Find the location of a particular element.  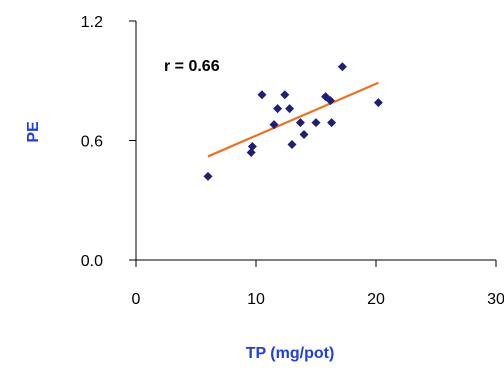

x-axis-title: TP (mg/pot) is located at coordinates (290, 353).